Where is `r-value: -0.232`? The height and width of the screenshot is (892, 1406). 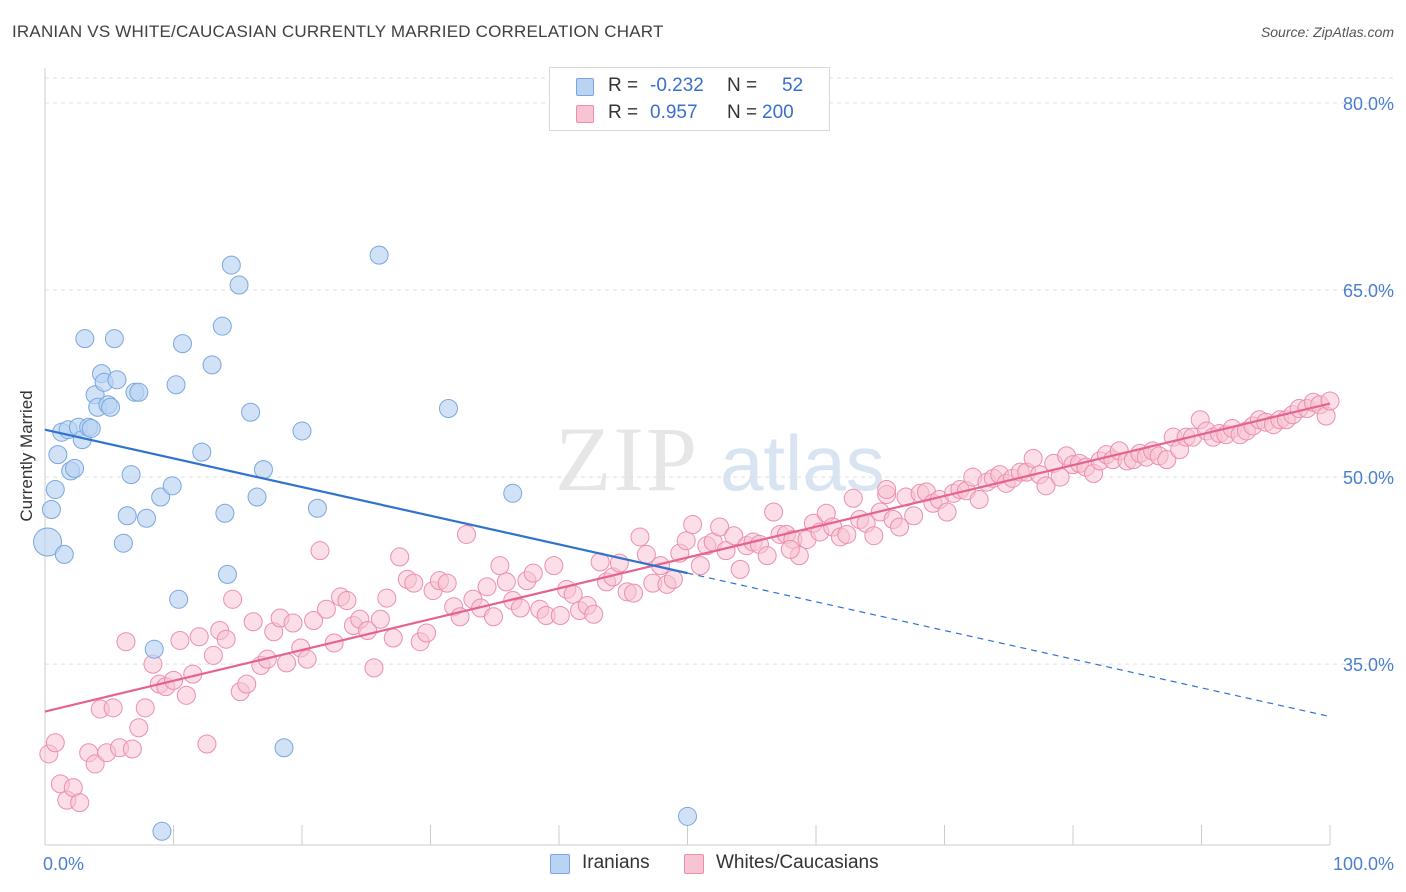 r-value: -0.232 is located at coordinates (677, 85).